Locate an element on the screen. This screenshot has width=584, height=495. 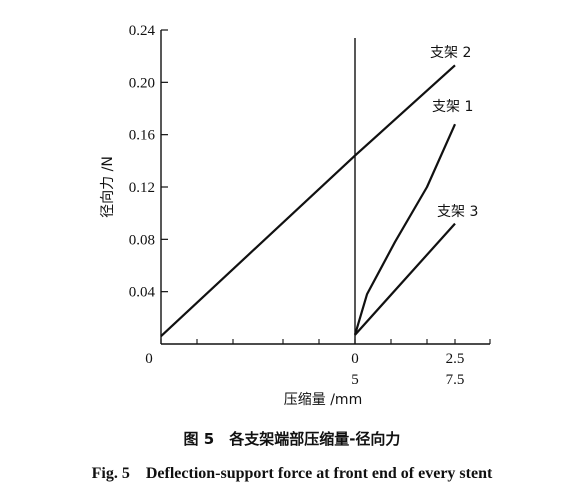
y-tick-label: 0.16 is located at coordinates (142, 136).